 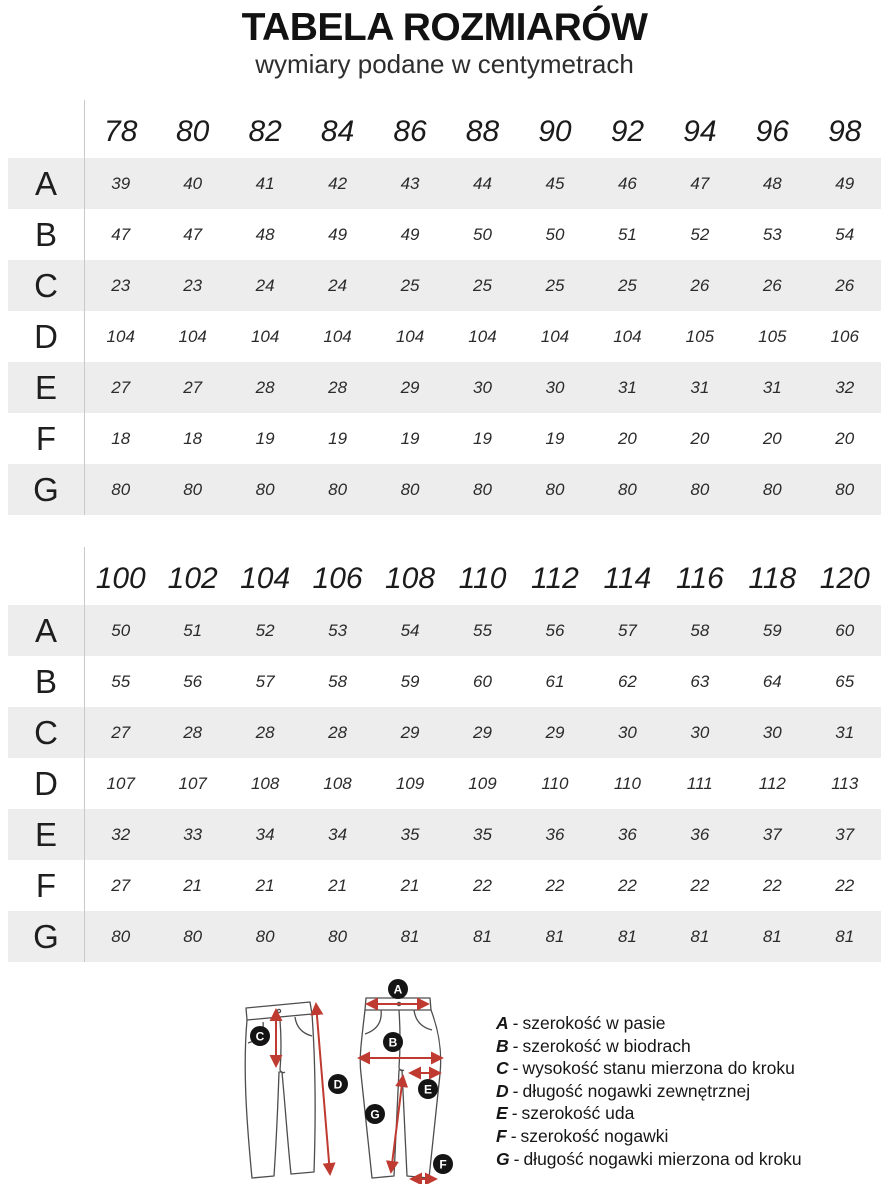 I want to click on cell-g-90: 80, so click(x=555, y=489).